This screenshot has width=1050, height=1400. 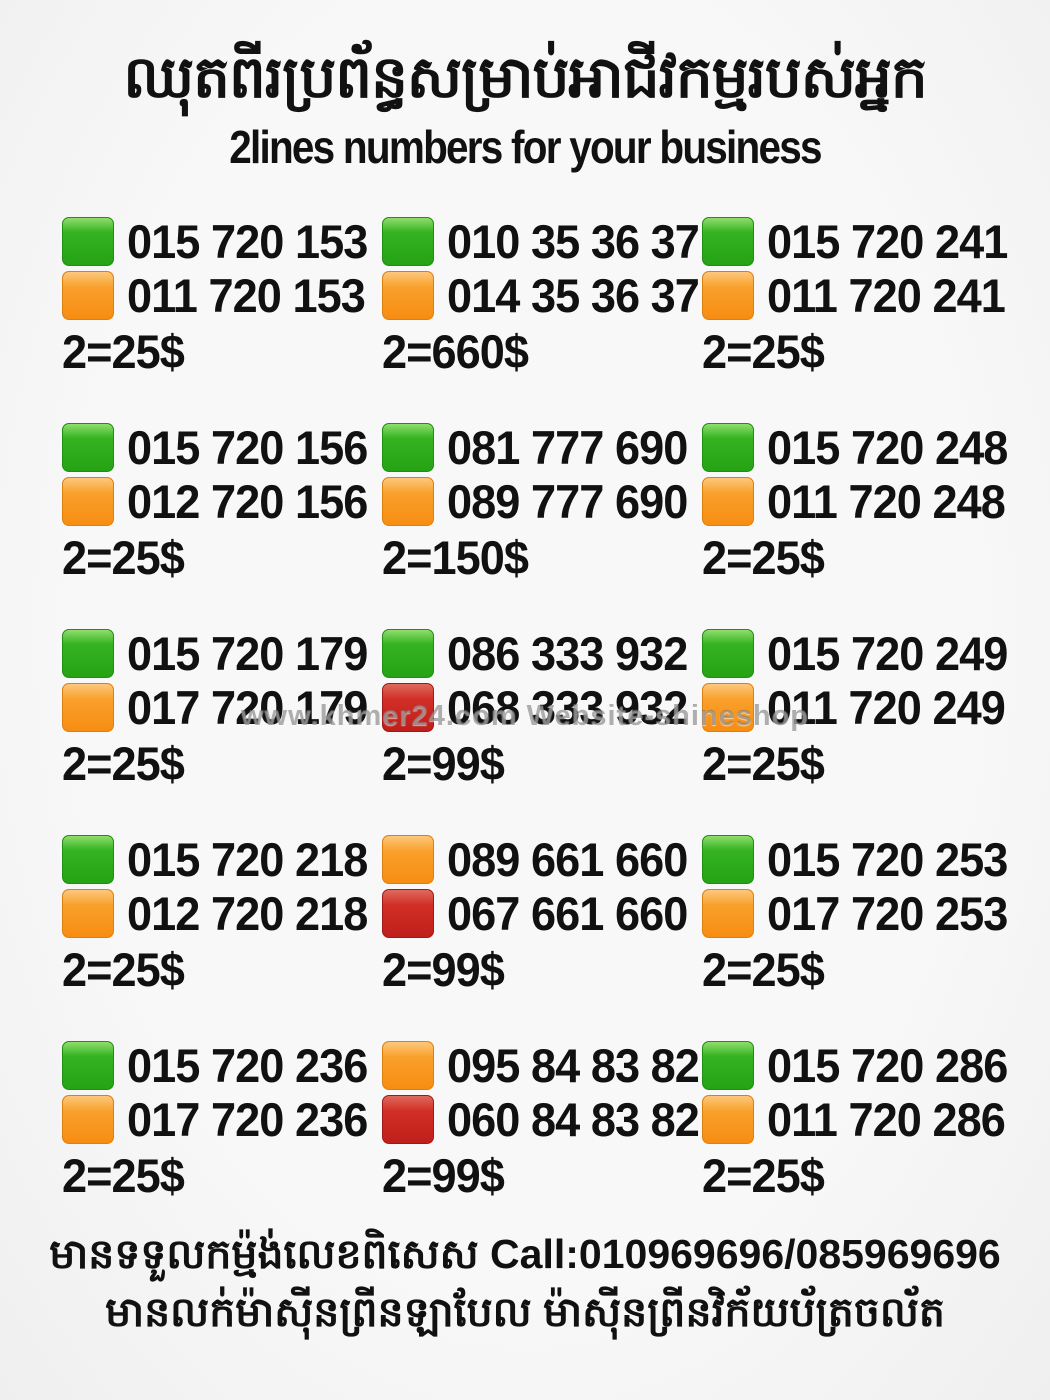 I want to click on phone-number: 015 720 286, so click(x=887, y=1065).